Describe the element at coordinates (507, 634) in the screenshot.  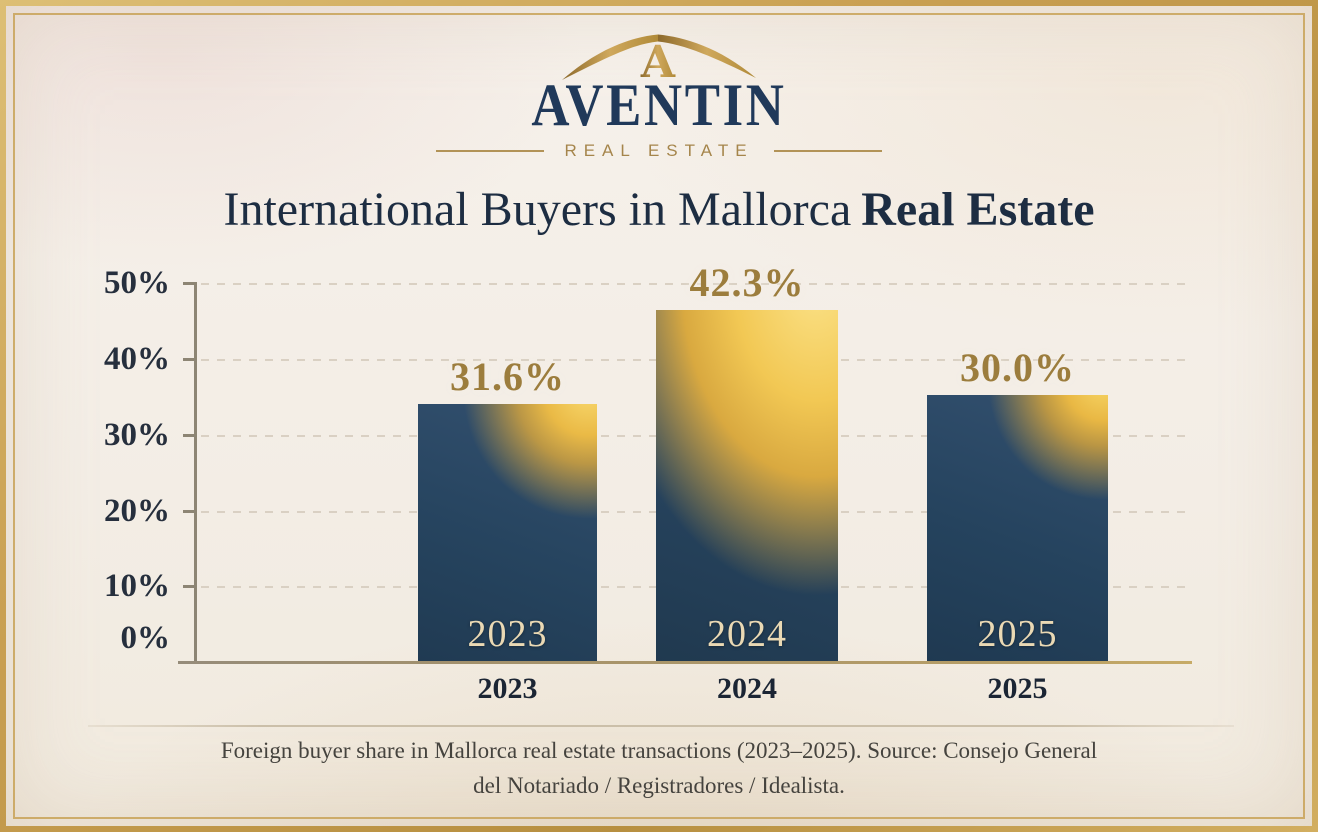
I see `bar-year-overlay-2023: 2023` at that location.